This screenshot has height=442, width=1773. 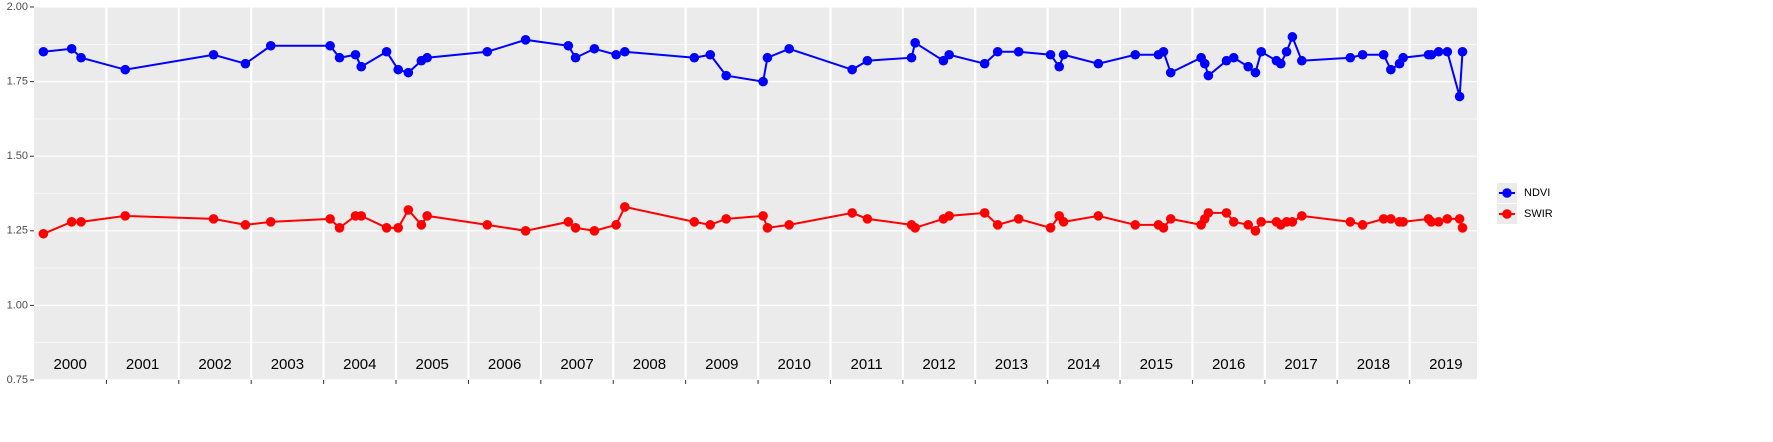 I want to click on year-label: 2005, so click(x=432, y=364).